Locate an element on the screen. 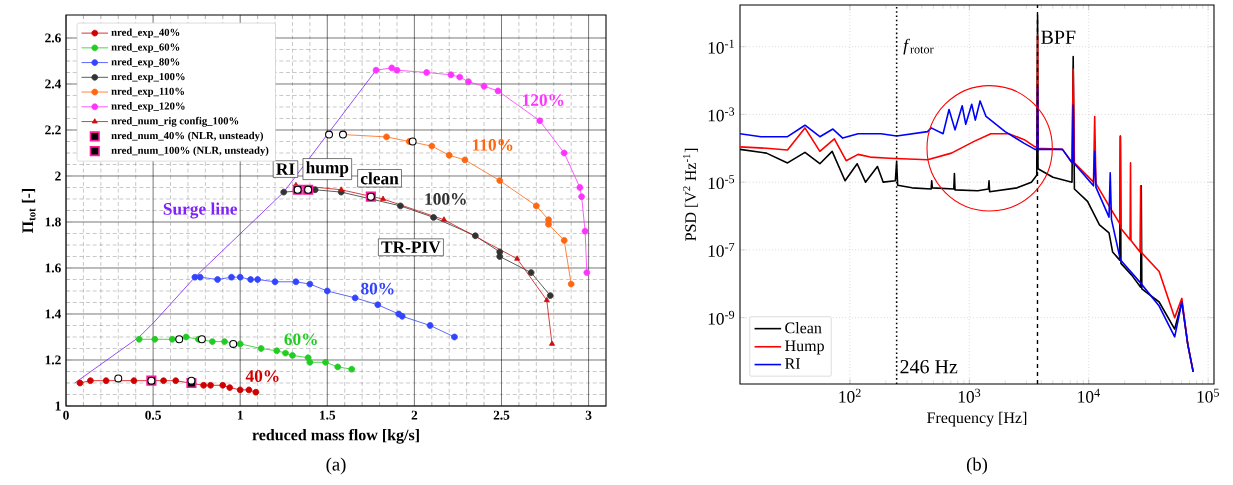 This screenshot has width=1233, height=485. y-tick-label: 10$^{-3}$ is located at coordinates (721, 114).